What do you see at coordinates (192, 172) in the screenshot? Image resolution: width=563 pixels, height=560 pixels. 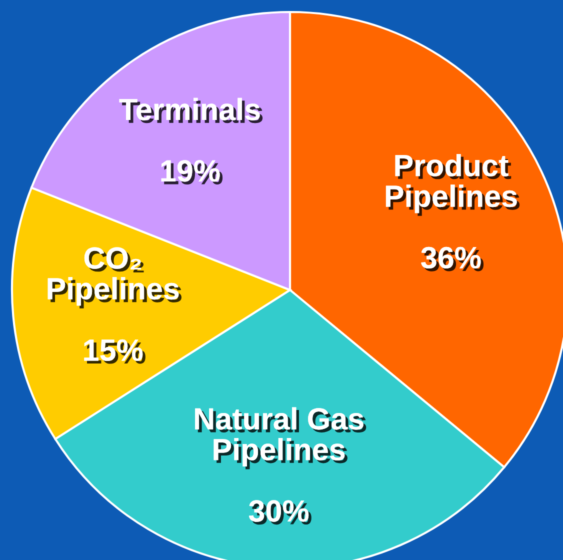 I see `data-label: 19%` at bounding box center [192, 172].